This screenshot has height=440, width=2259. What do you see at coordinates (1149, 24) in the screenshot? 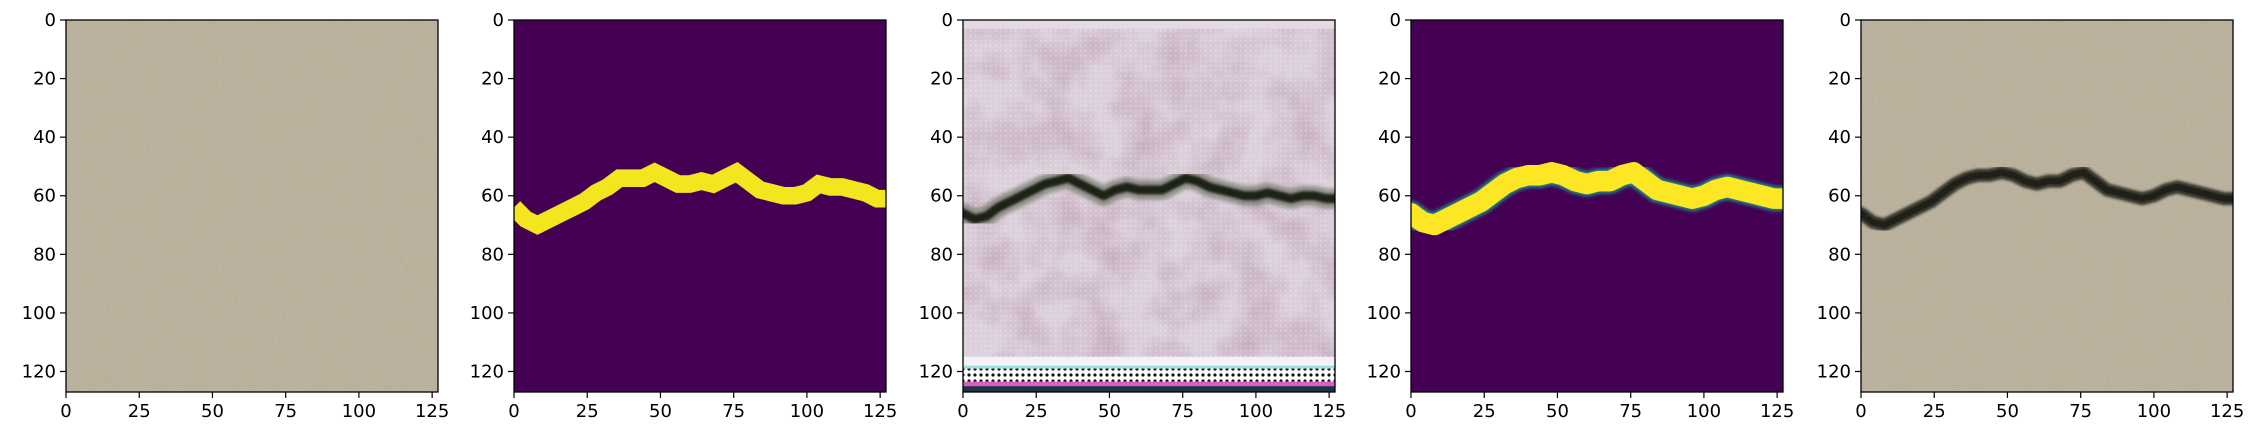
I see `top-artifact-band` at bounding box center [1149, 24].